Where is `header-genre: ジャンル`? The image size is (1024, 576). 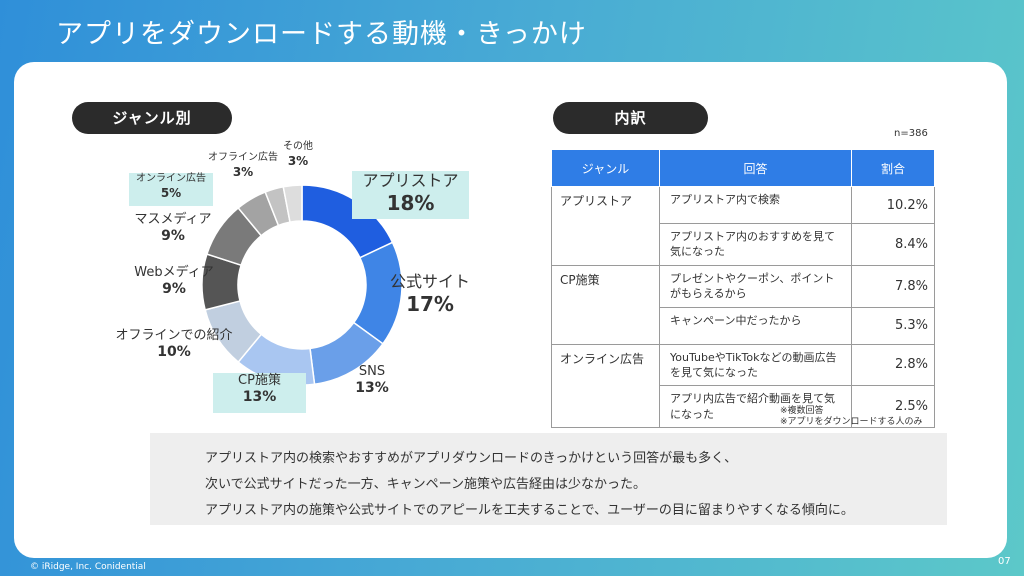 header-genre: ジャンル is located at coordinates (605, 168).